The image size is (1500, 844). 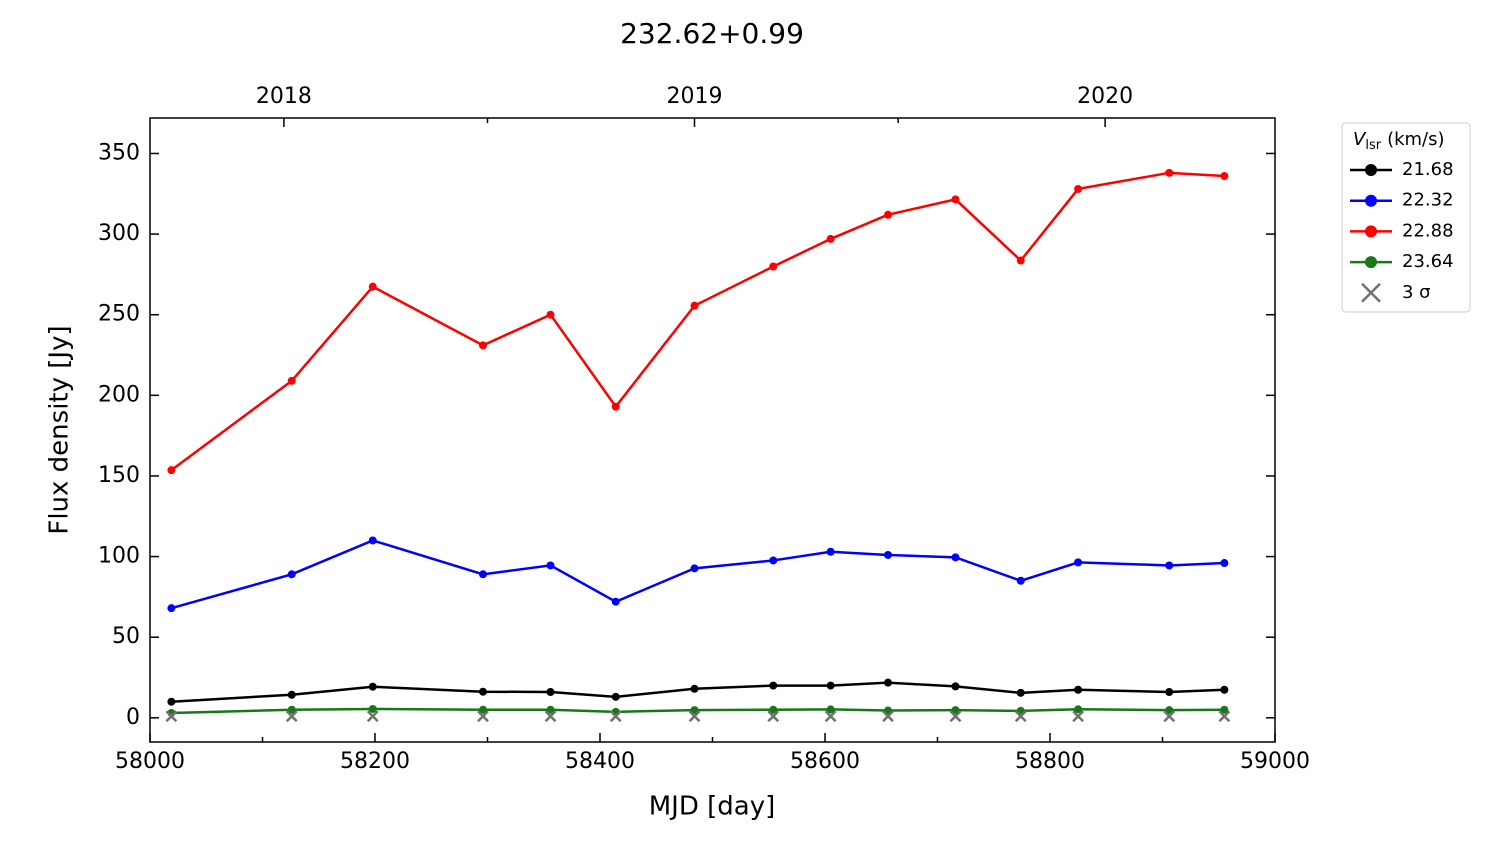 What do you see at coordinates (825, 761) in the screenshot?
I see `x-tick-label: 58600` at bounding box center [825, 761].